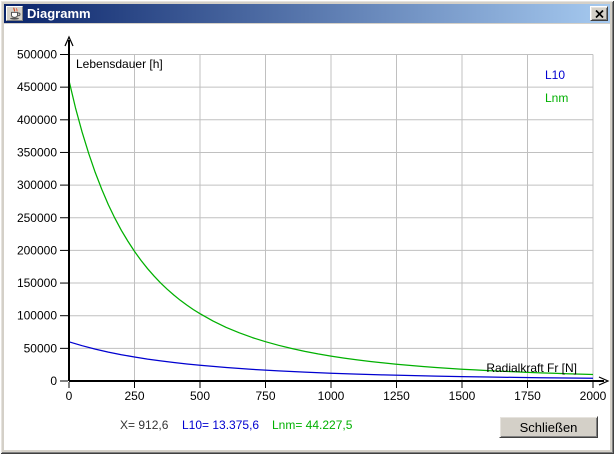 This screenshot has height=454, width=614. I want to click on x-axis-arrow-icon, so click(604, 381).